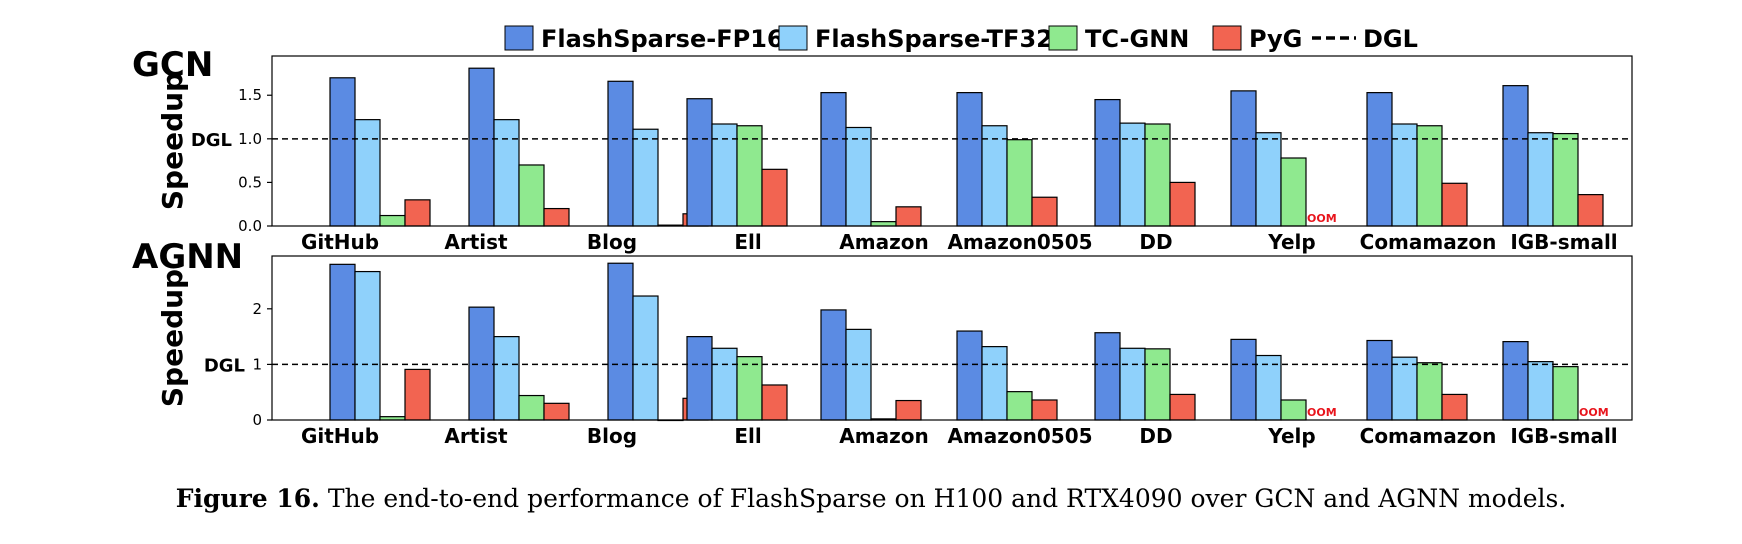  What do you see at coordinates (250, 226) in the screenshot?
I see `y-tick-label: 0.0` at bounding box center [250, 226].